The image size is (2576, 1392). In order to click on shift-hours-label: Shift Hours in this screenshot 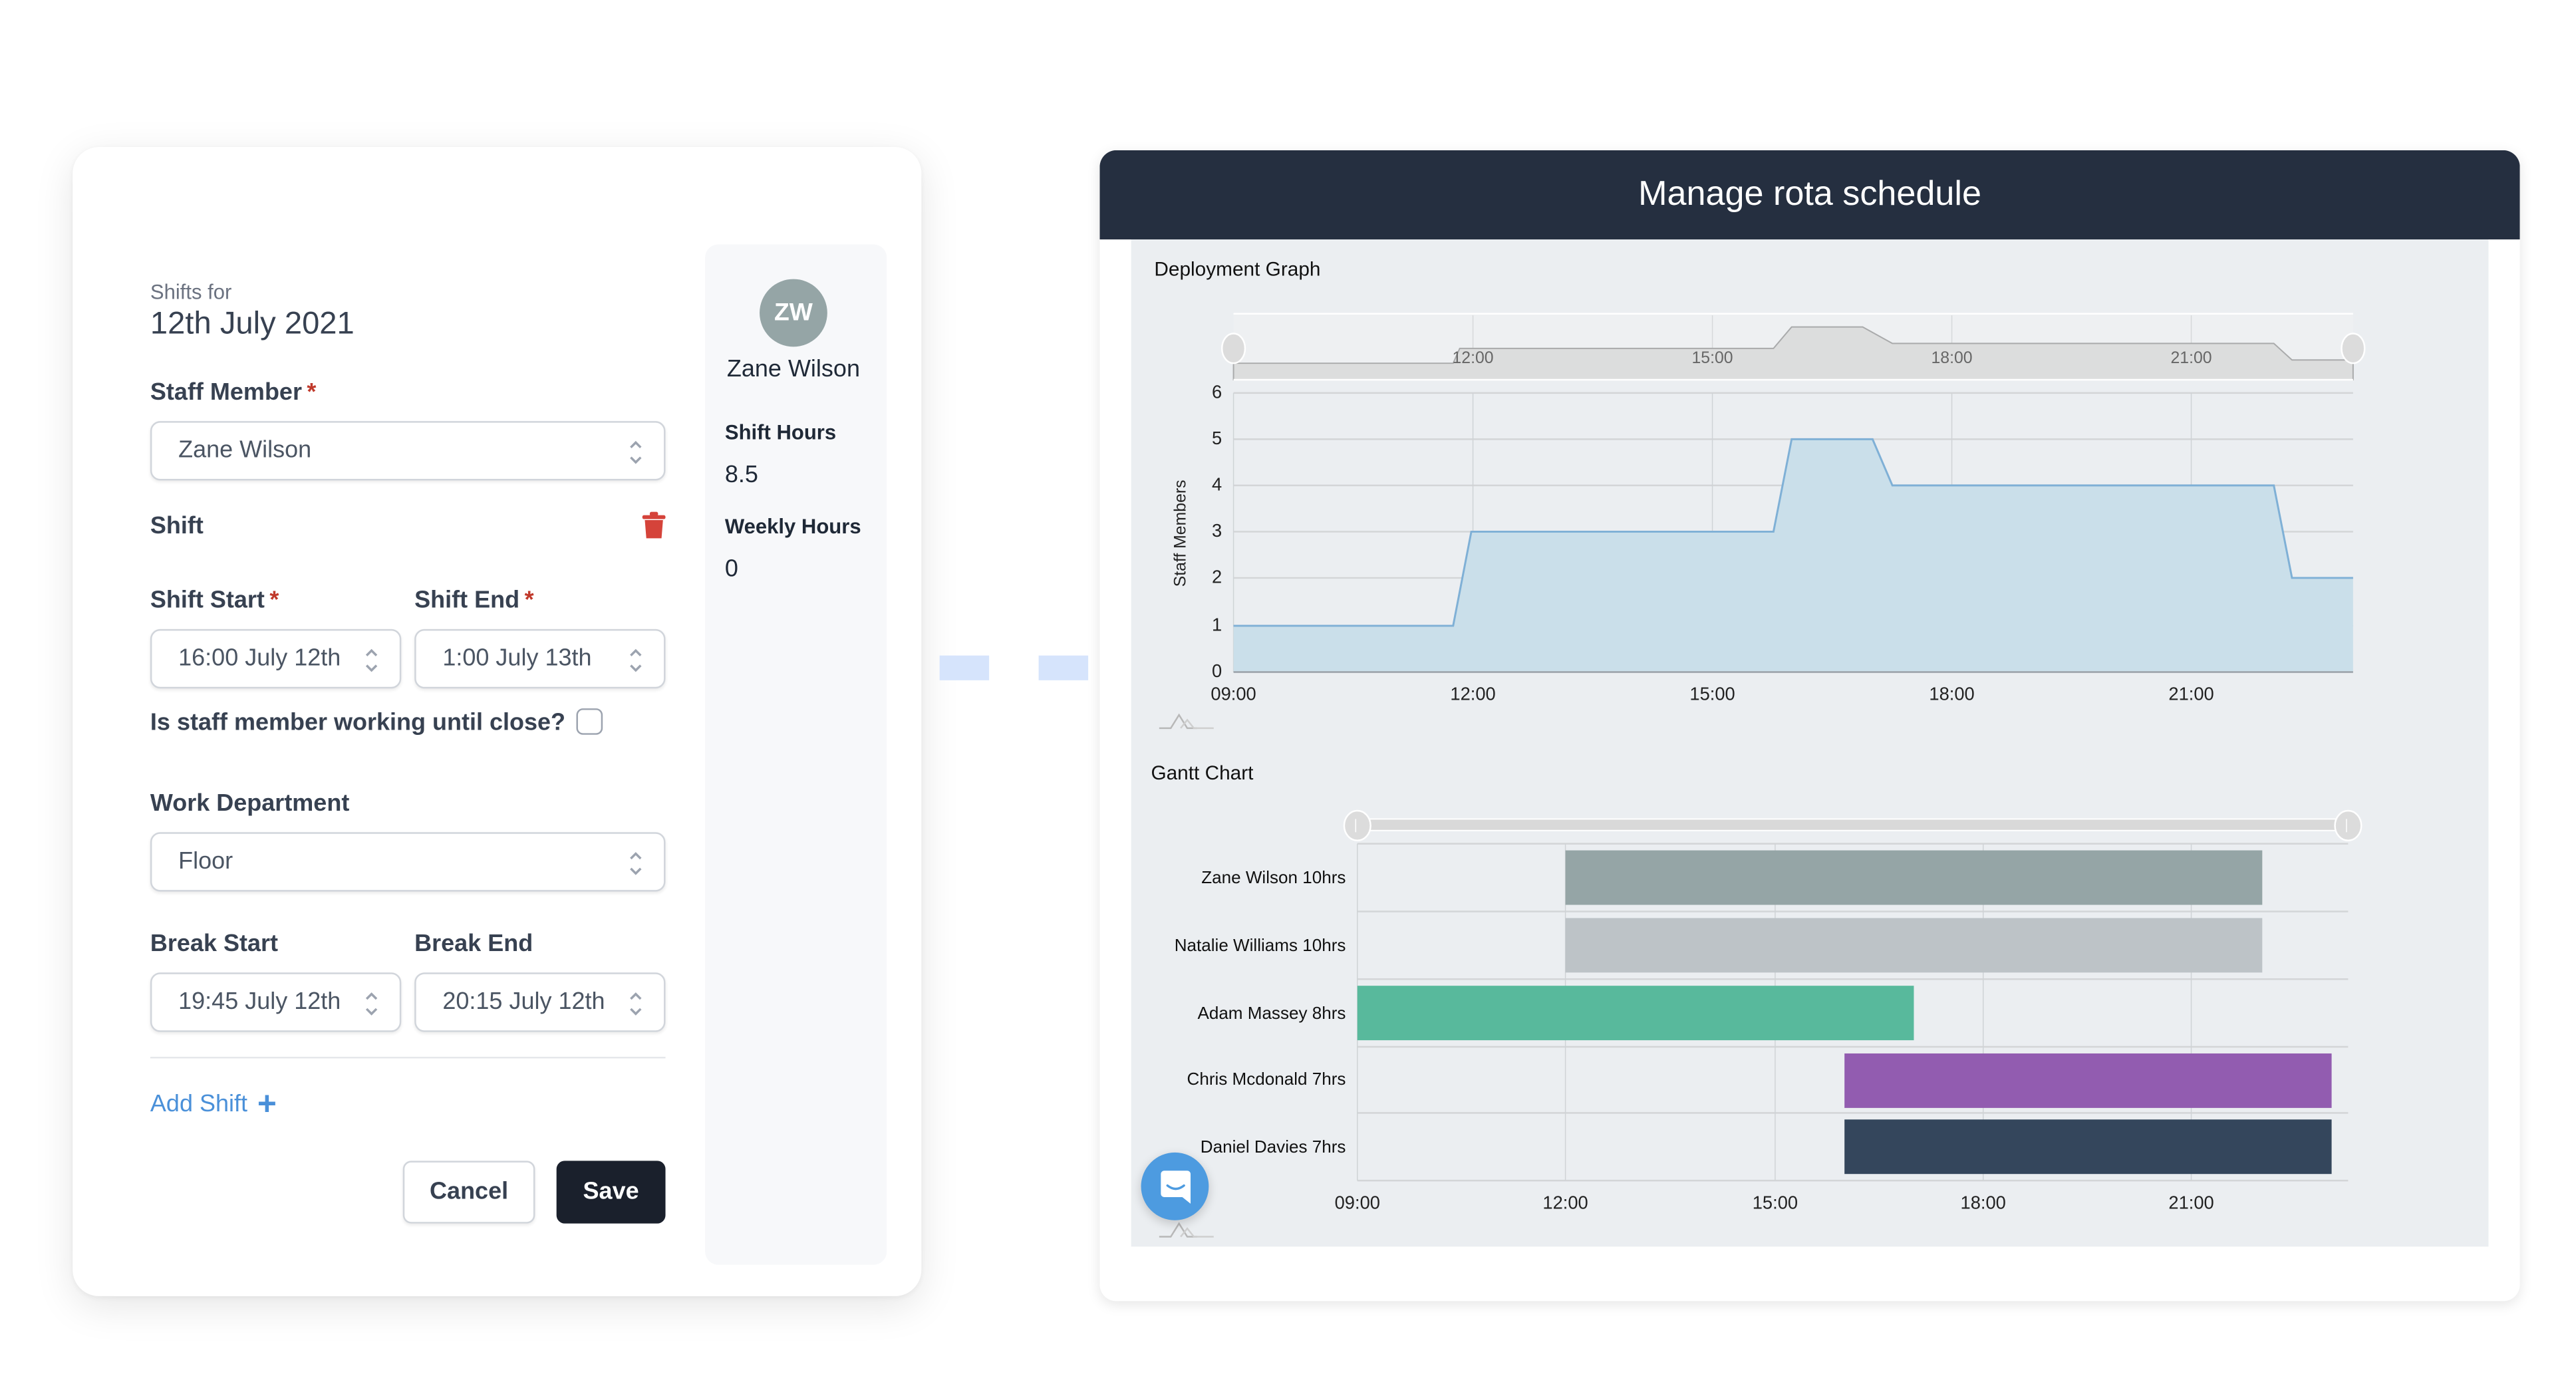, I will do `click(780, 433)`.